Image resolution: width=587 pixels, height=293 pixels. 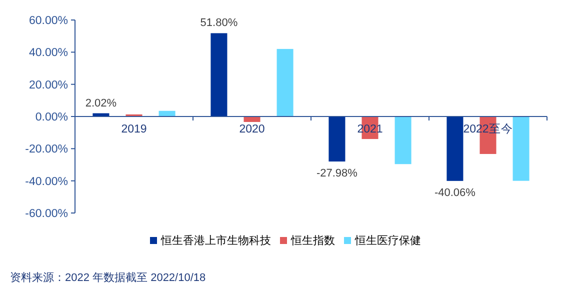 What do you see at coordinates (48, 53) in the screenshot?
I see `y-tick-label: 40.00%` at bounding box center [48, 53].